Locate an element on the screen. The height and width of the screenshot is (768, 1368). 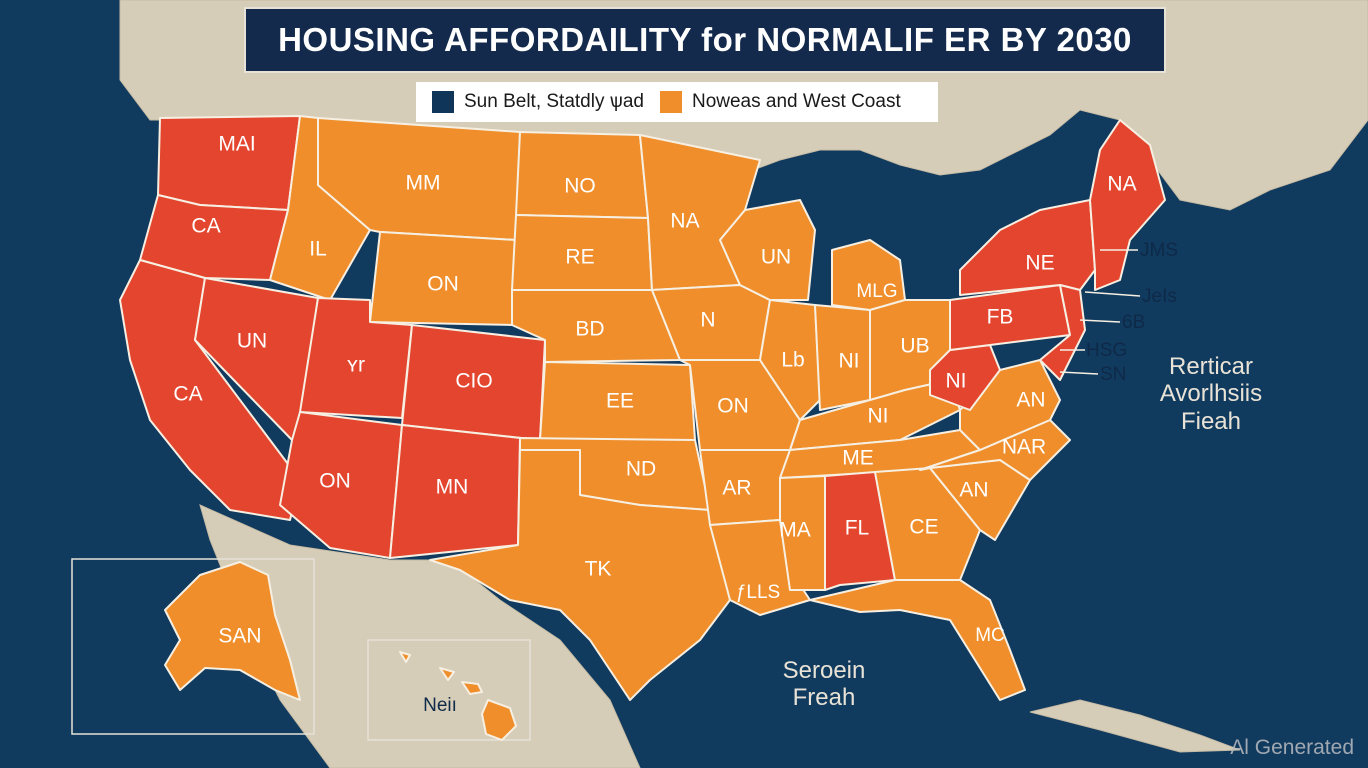
state-va is located at coordinates (1010, 405).